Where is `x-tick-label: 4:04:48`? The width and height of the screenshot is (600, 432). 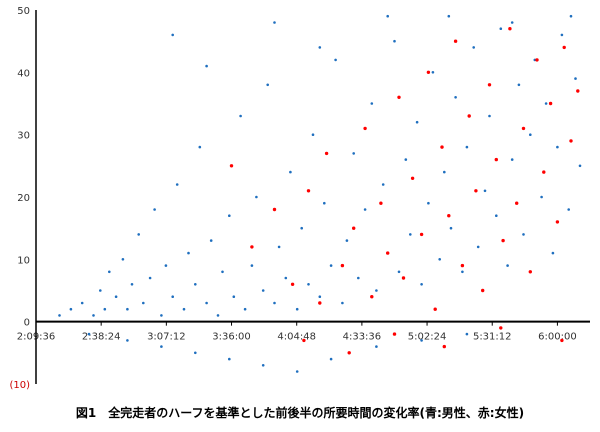
x-tick-label: 4:04:48 is located at coordinates (296, 337).